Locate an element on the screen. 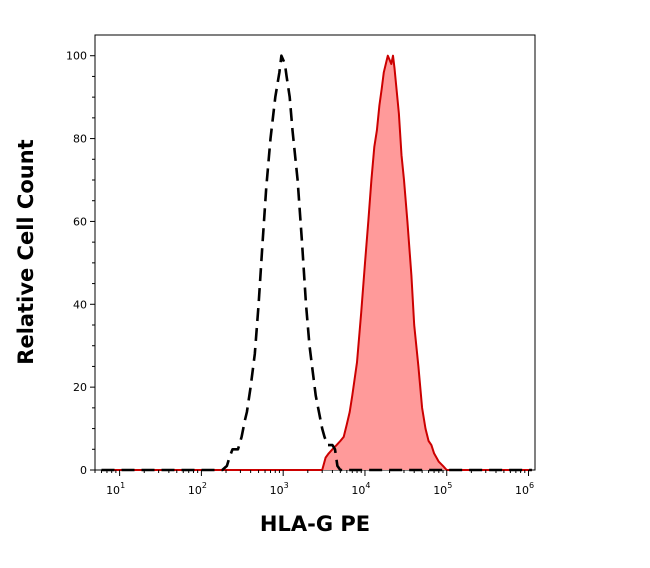 The width and height of the screenshot is (650, 568). x-axis-title: HLA-G PE is located at coordinates (315, 524).